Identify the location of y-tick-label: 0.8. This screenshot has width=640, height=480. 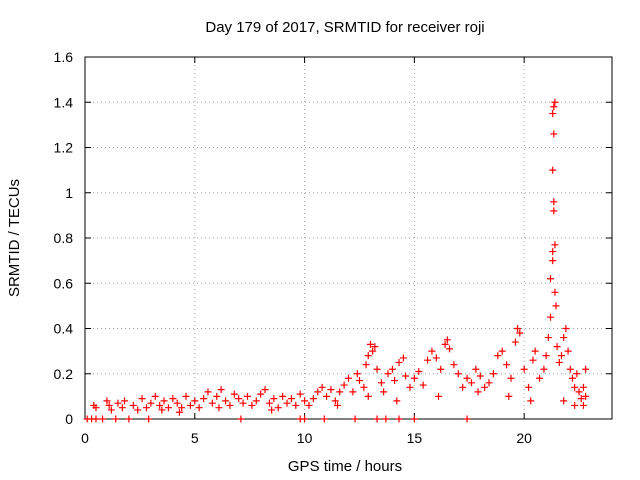
(64, 238).